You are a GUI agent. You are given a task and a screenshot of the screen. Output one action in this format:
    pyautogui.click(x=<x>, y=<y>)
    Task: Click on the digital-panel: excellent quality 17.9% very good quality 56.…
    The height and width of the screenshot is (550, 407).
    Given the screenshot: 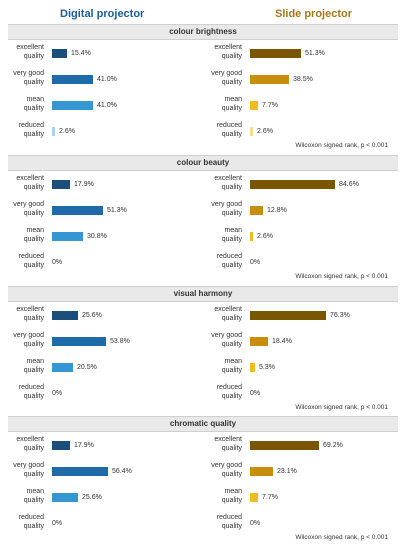 What is the action you would take?
    pyautogui.click(x=103, y=489)
    